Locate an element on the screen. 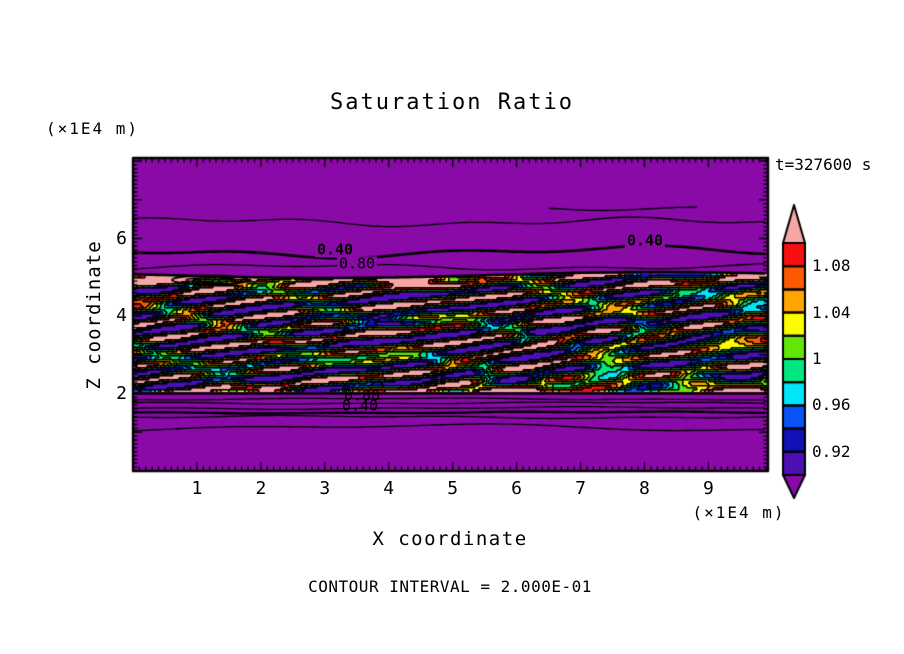 This screenshot has width=904, height=654. contour-line-label-040-upper: 0.40 is located at coordinates (335, 249).